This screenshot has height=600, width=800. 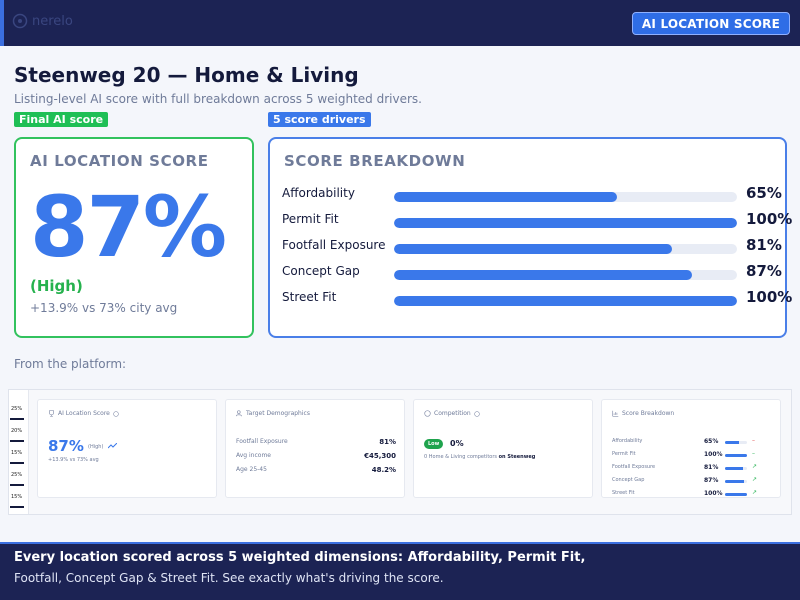 I want to click on score-level: (High), so click(x=56, y=286).